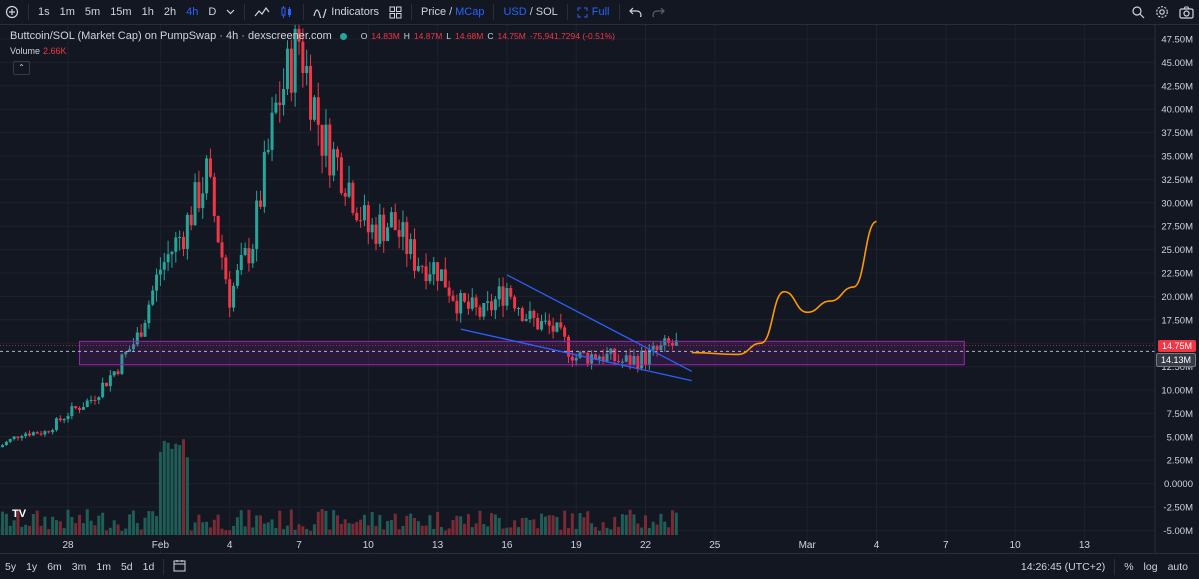 This screenshot has height=579, width=1199. Describe the element at coordinates (148, 12) in the screenshot. I see `interval-1h: 1h` at that location.